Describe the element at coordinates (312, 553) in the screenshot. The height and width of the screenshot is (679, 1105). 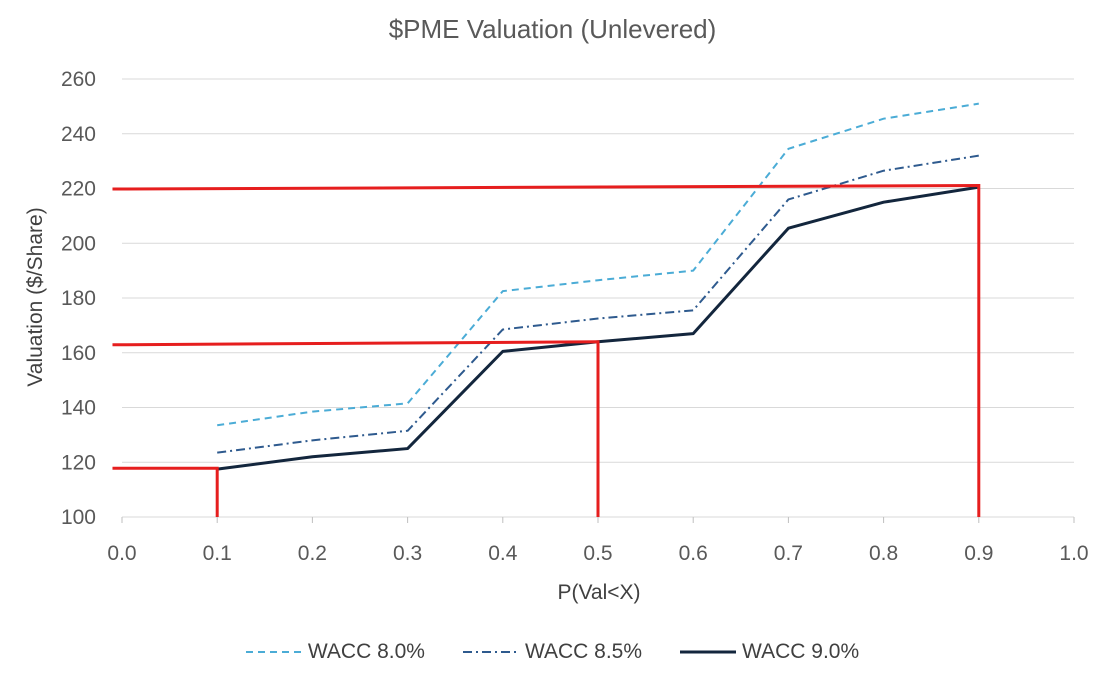
I see `x-tick-label: 0.2` at that location.